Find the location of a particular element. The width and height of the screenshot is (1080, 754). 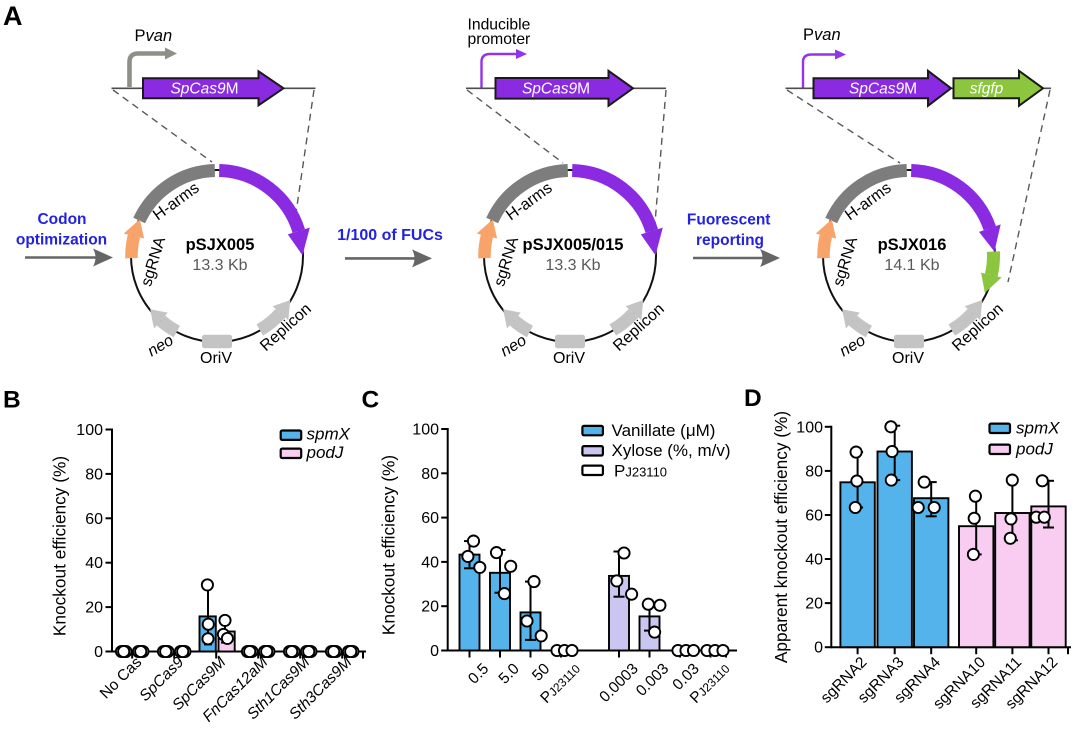

svg-text: A is located at coordinates (13, 16).